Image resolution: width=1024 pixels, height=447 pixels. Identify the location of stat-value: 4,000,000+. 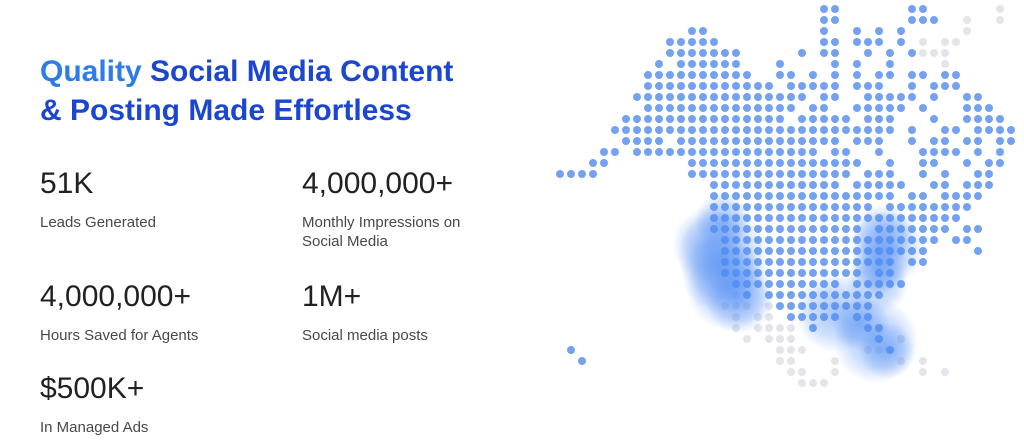
(115, 296).